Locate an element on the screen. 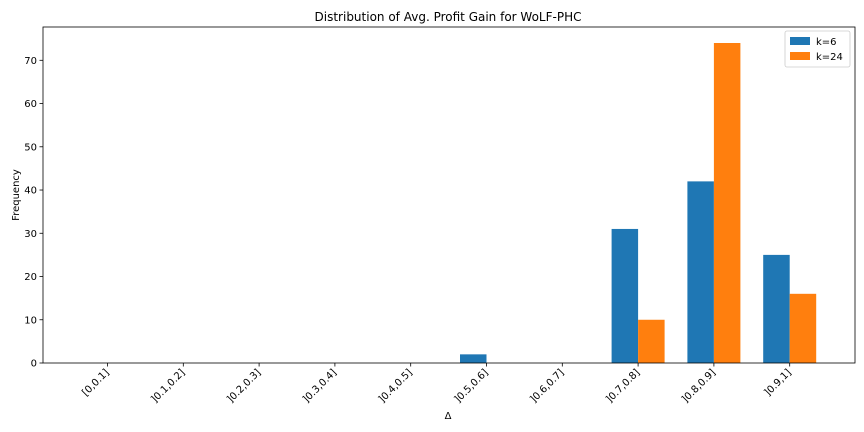  y-tick-label: 30 is located at coordinates (30, 234).